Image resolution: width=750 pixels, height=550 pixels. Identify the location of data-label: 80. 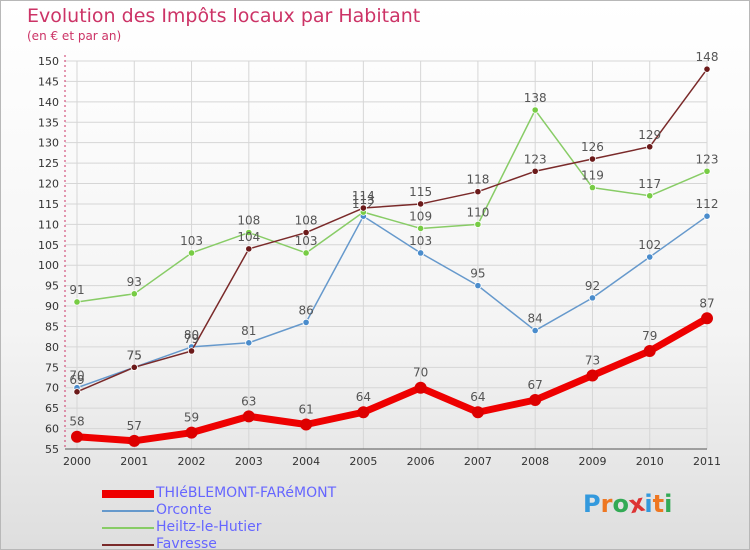
(191, 335).